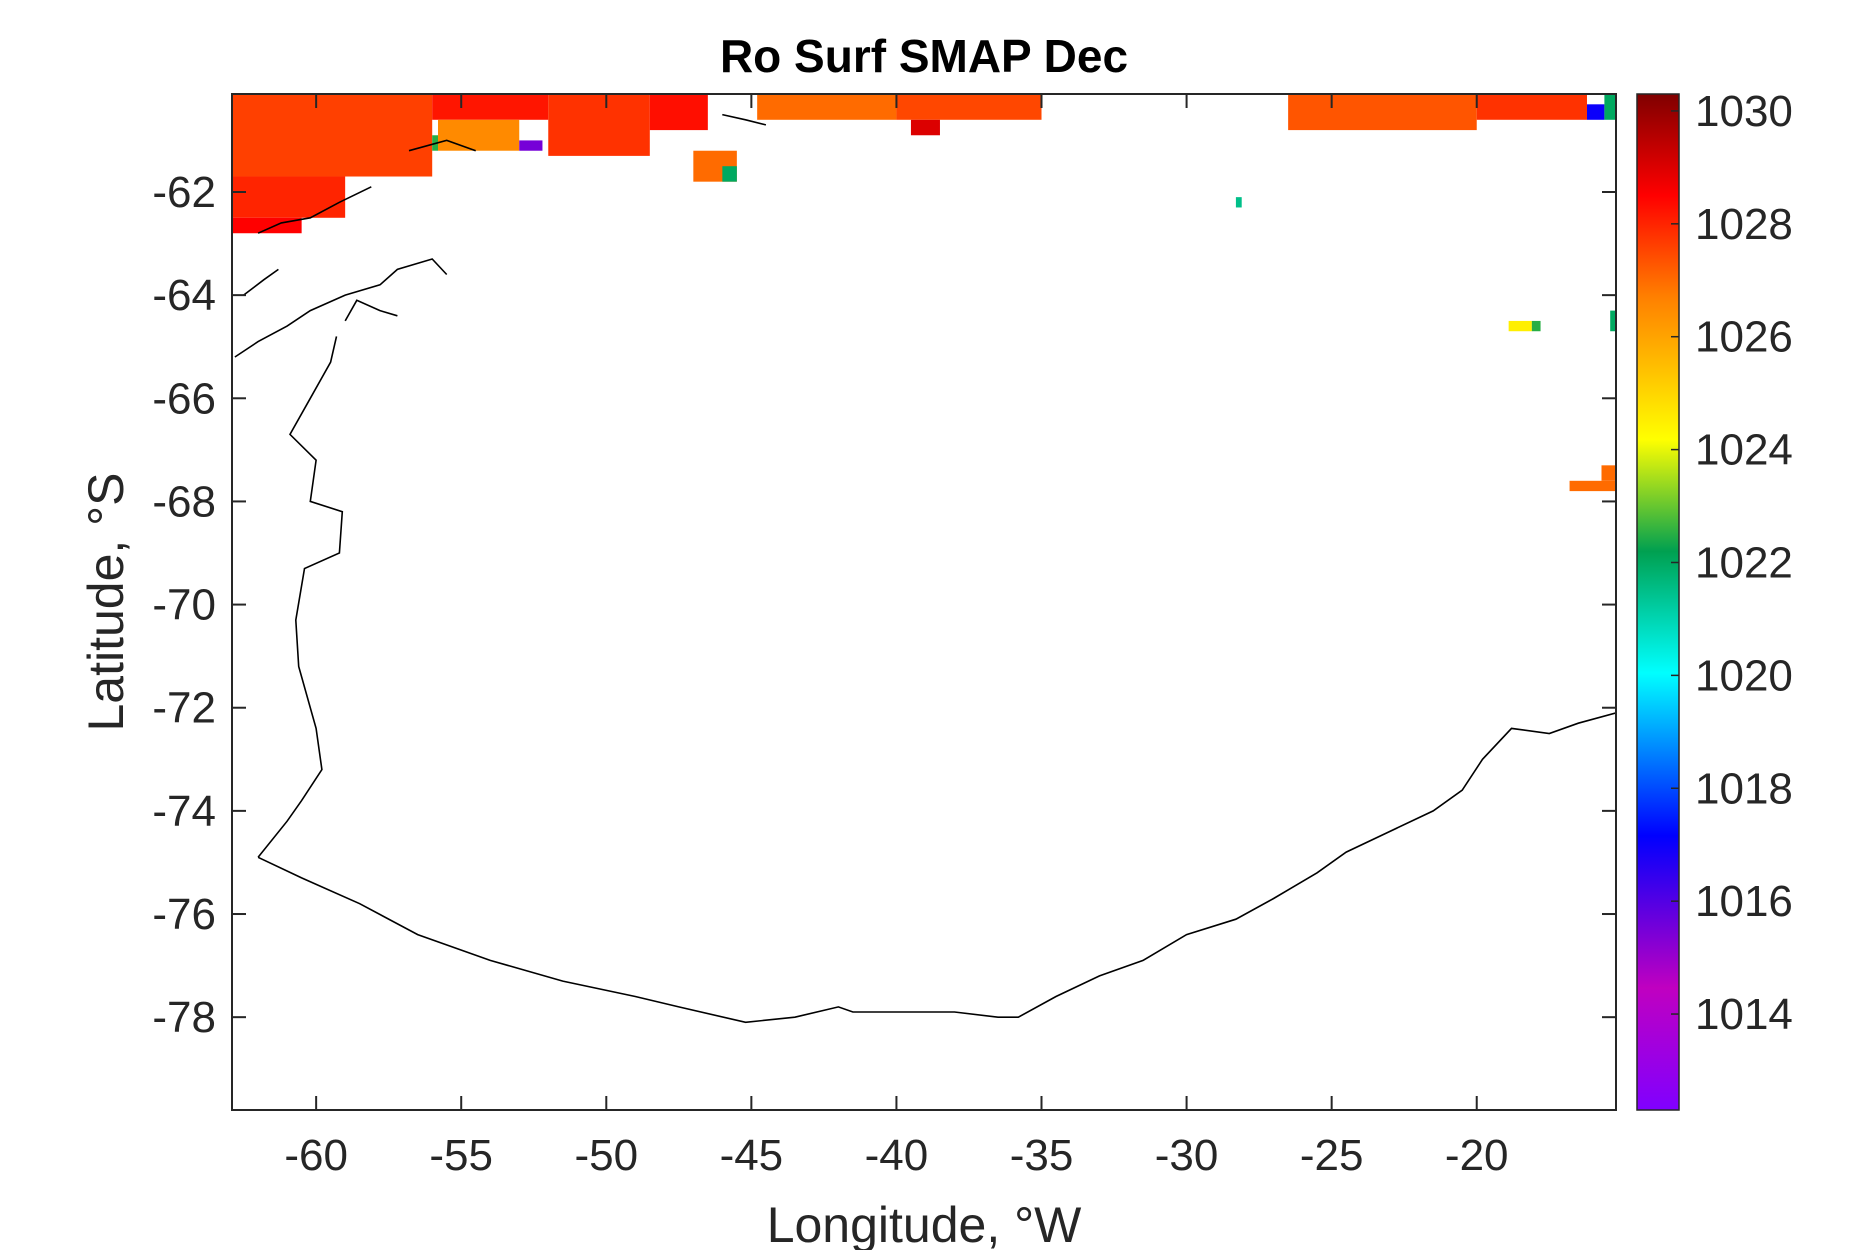 The image size is (1875, 1250). Describe the element at coordinates (316, 1155) in the screenshot. I see `x-tick-label: -60` at that location.